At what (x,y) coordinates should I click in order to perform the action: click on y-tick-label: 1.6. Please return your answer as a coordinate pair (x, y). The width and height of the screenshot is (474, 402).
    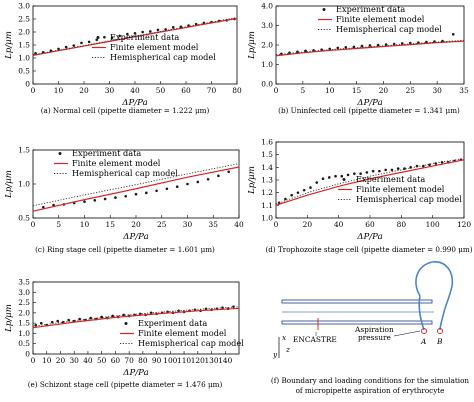
    Looking at the image, I should click on (267, 142).